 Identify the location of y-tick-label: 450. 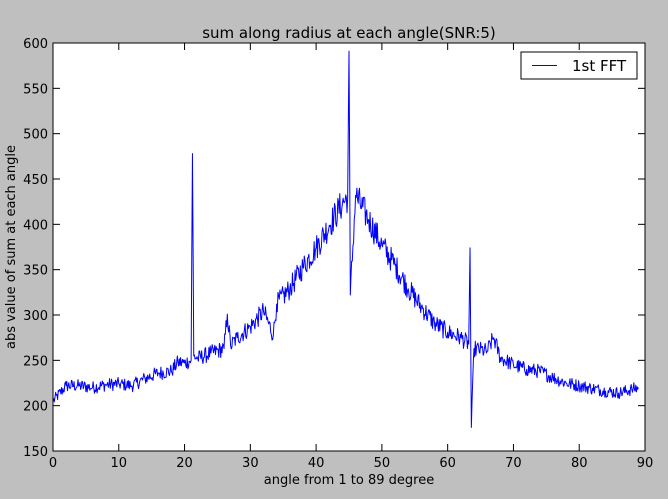
(35, 180).